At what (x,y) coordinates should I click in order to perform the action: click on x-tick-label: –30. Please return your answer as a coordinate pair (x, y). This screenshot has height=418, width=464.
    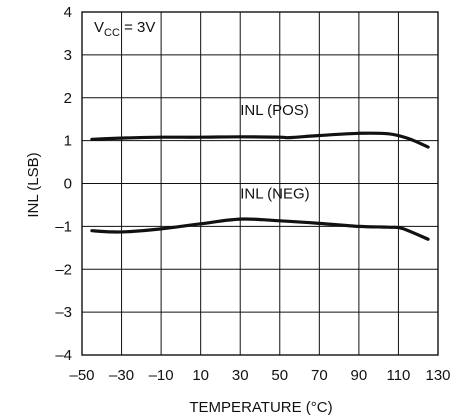
    Looking at the image, I should click on (121, 375).